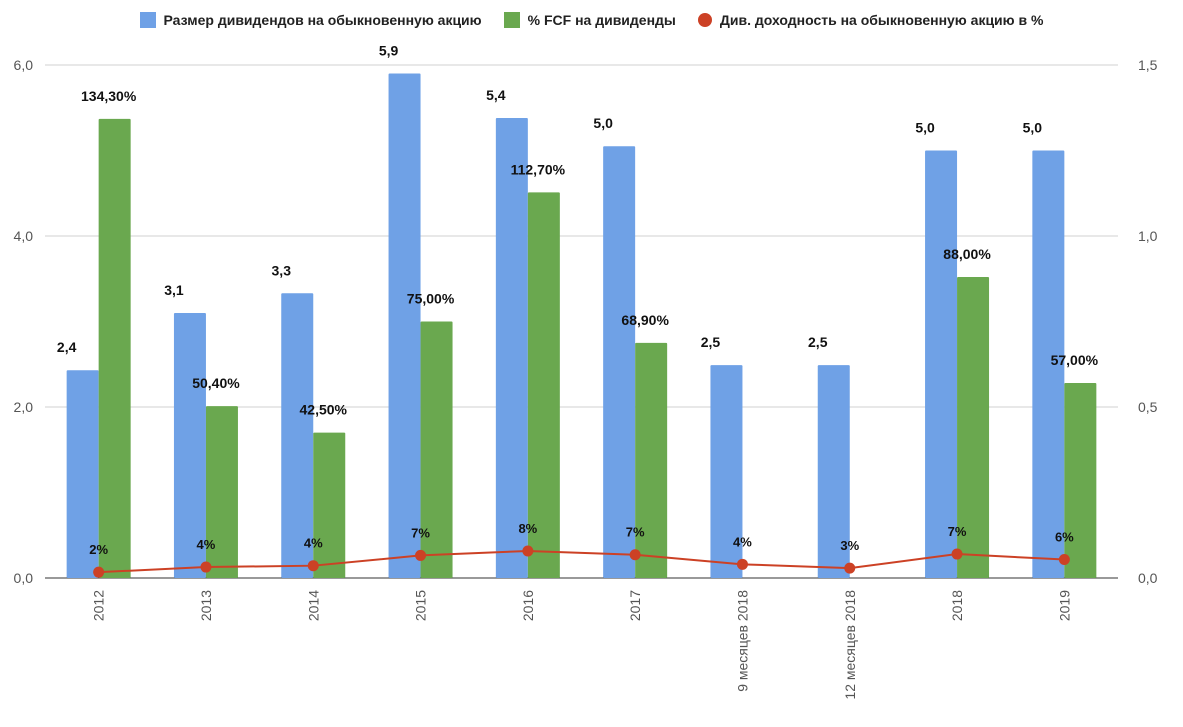 The height and width of the screenshot is (727, 1183). Describe the element at coordinates (98, 549) in the screenshot. I see `data-label-dividend-yield: 2%` at that location.